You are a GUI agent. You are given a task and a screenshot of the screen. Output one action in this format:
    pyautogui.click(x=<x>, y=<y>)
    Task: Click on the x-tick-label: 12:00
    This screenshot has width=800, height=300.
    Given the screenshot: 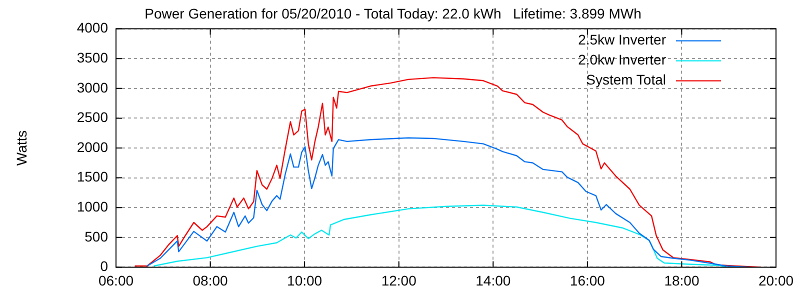 What is the action you would take?
    pyautogui.click(x=399, y=280)
    